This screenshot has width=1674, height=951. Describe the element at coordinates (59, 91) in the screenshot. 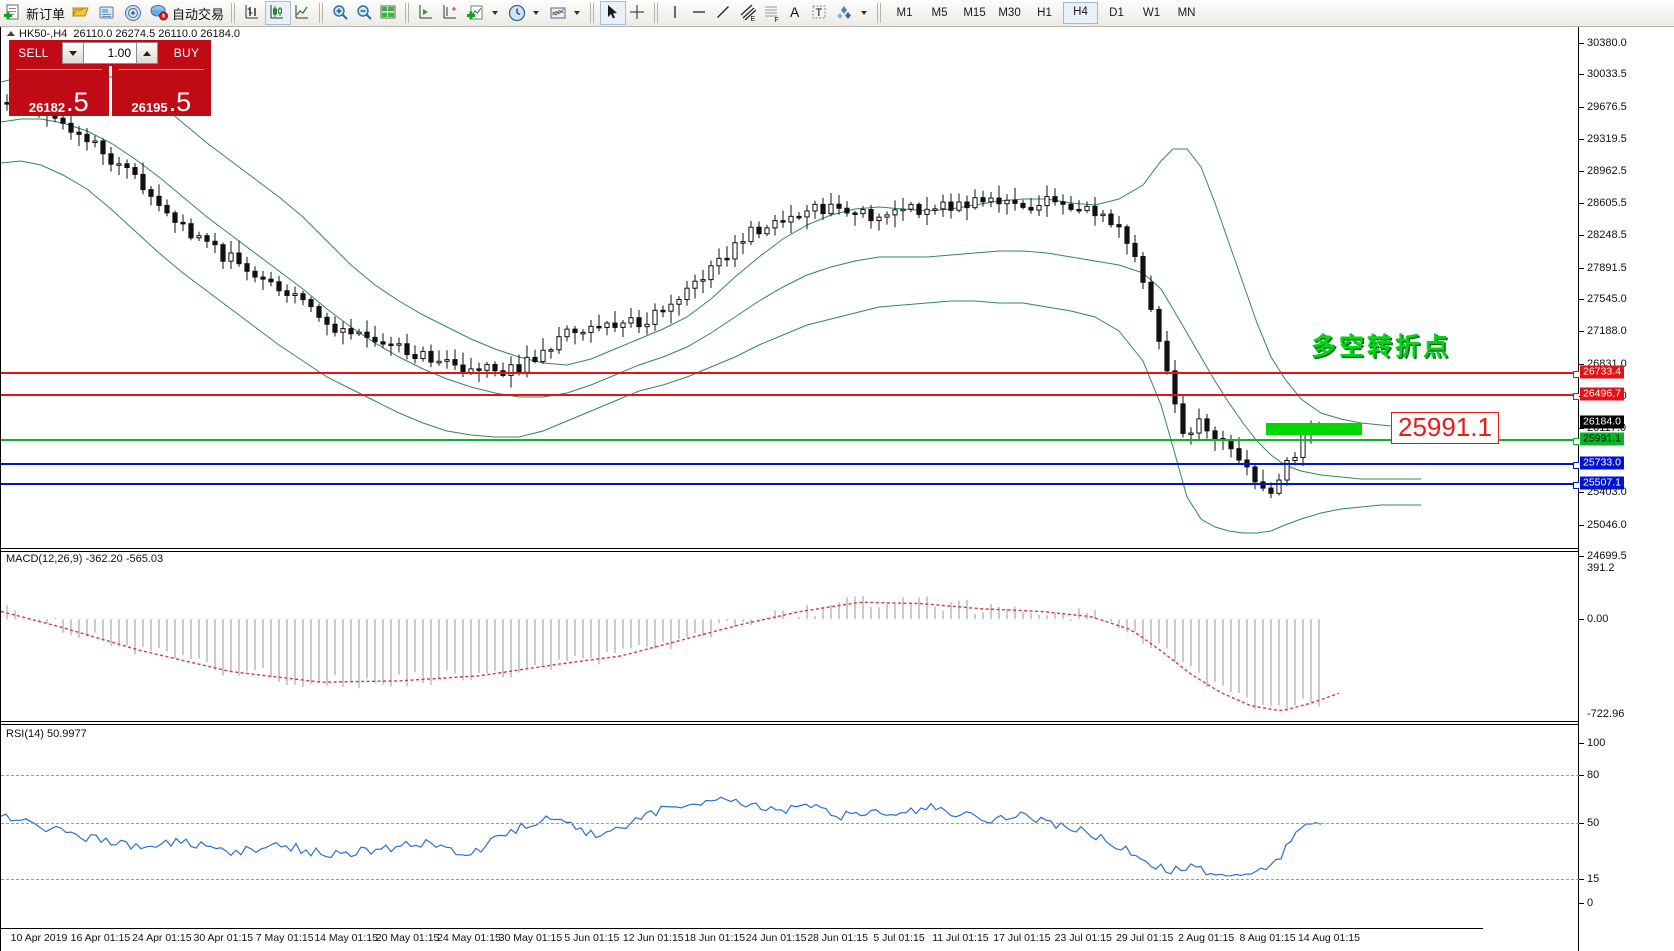

I see `sell-price-display: 26182.5` at that location.